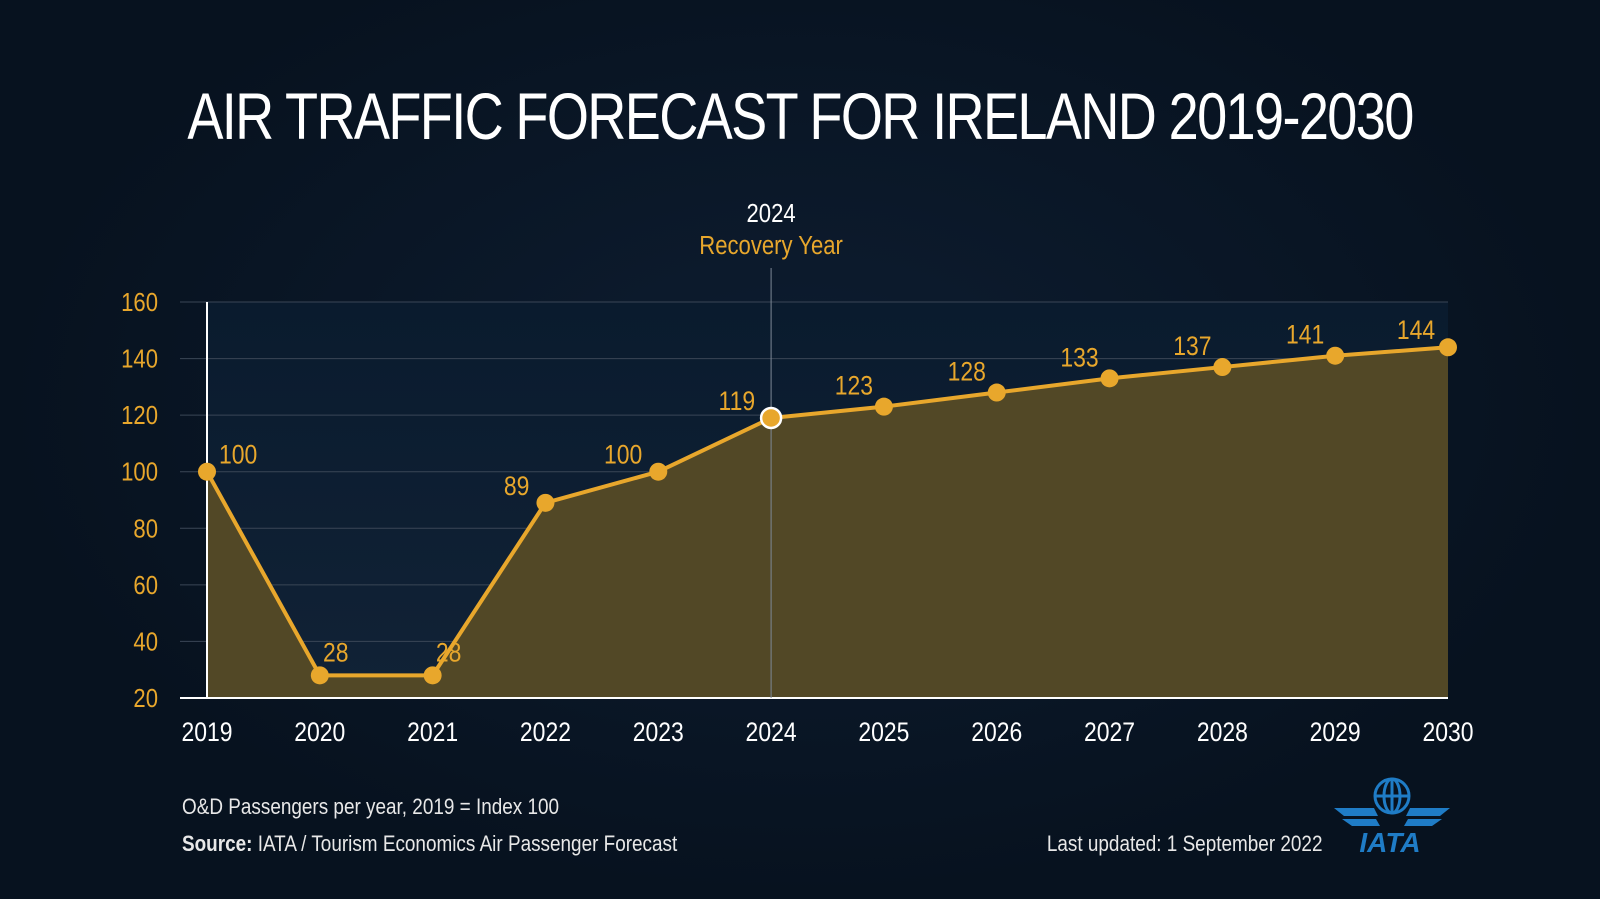 This screenshot has width=1600, height=899. What do you see at coordinates (432, 732) in the screenshot?
I see `x-tick-label: 2021` at bounding box center [432, 732].